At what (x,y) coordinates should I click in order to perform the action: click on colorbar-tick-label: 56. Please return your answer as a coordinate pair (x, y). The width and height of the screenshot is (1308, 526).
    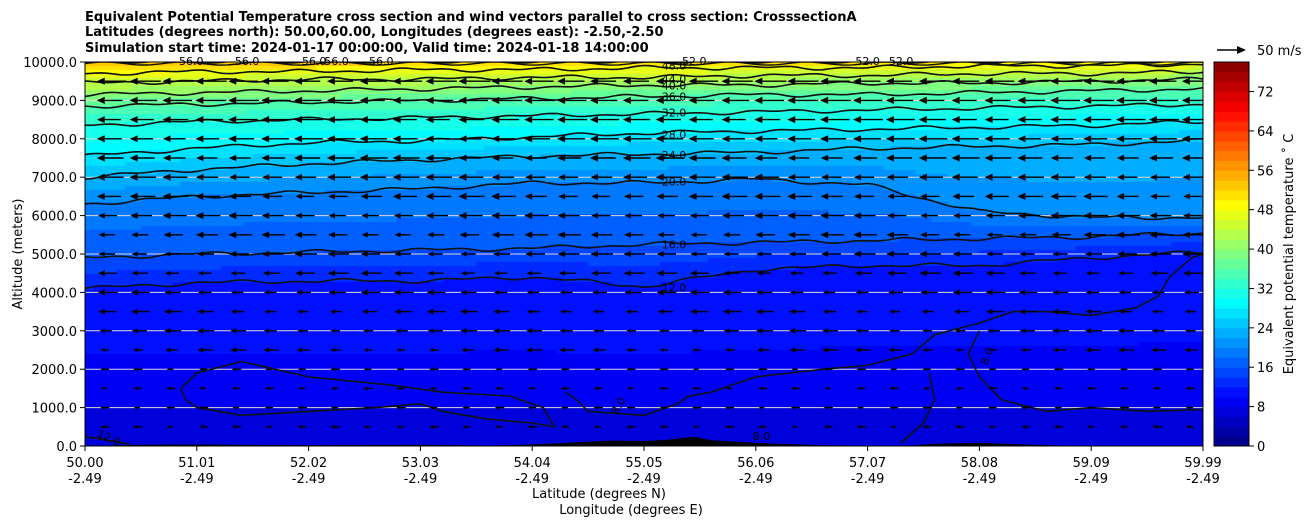
    Looking at the image, I should click on (1265, 171).